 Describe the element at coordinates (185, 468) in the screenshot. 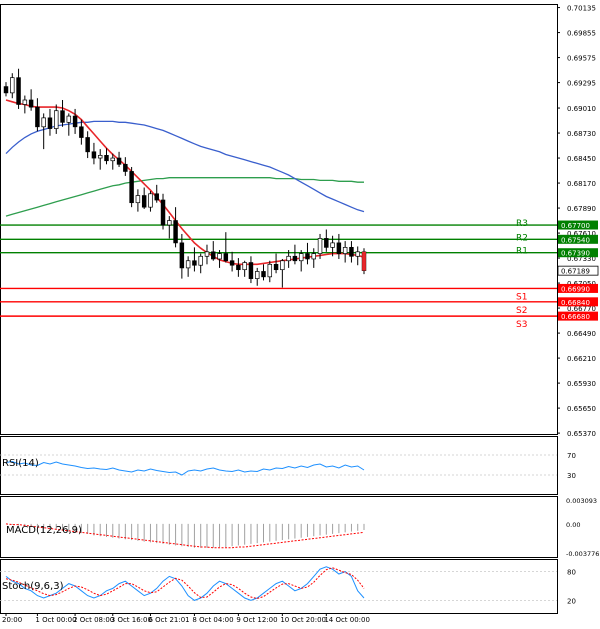

I see `rsi-line` at that location.